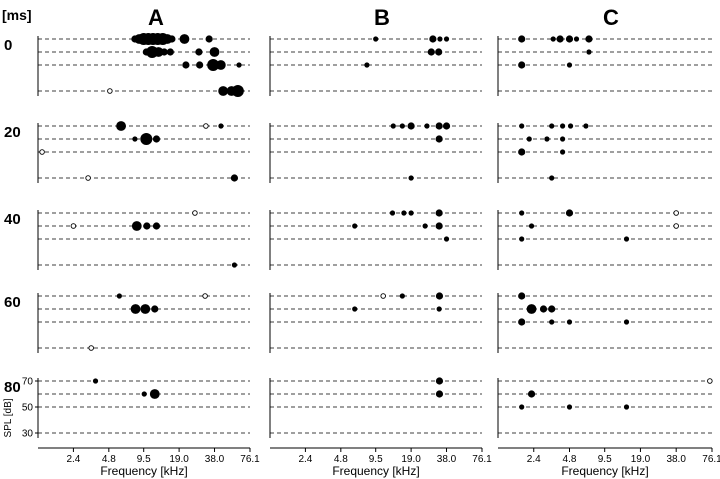 The width and height of the screenshot is (720, 479). What do you see at coordinates (28, 382) in the screenshot?
I see `y-tick-label: 70` at bounding box center [28, 382].